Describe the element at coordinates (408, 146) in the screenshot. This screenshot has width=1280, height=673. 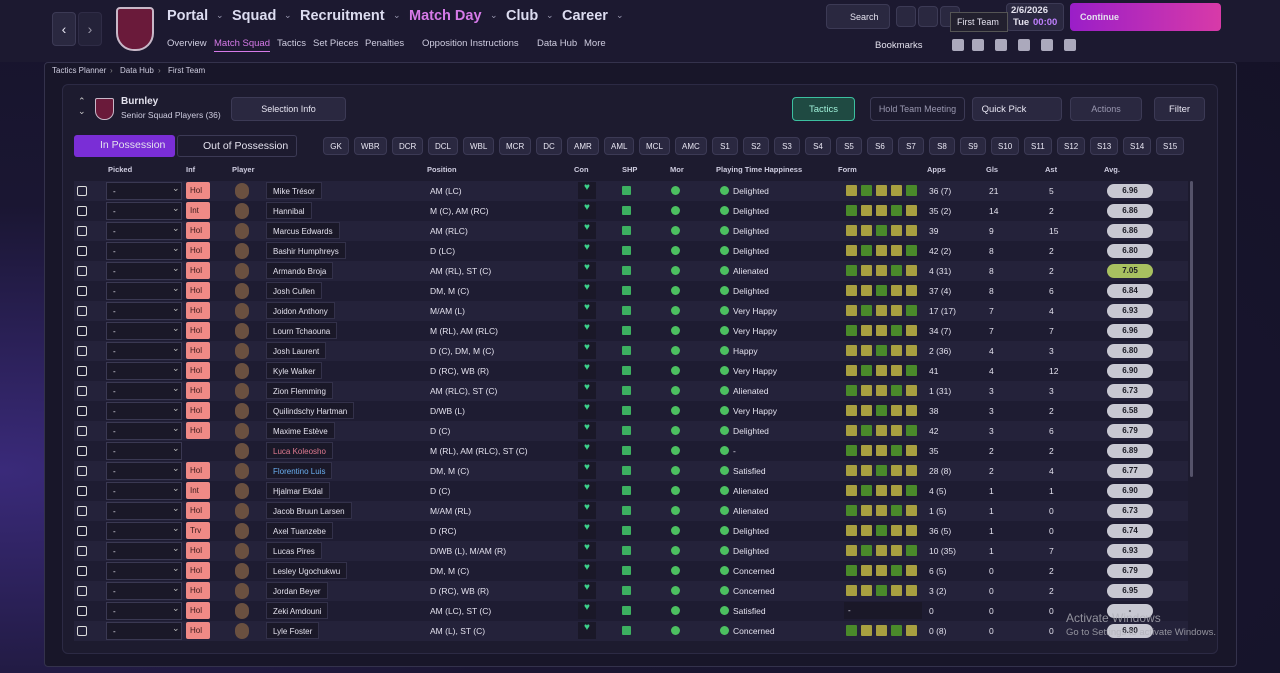
I see `position-button: DCR` at that location.